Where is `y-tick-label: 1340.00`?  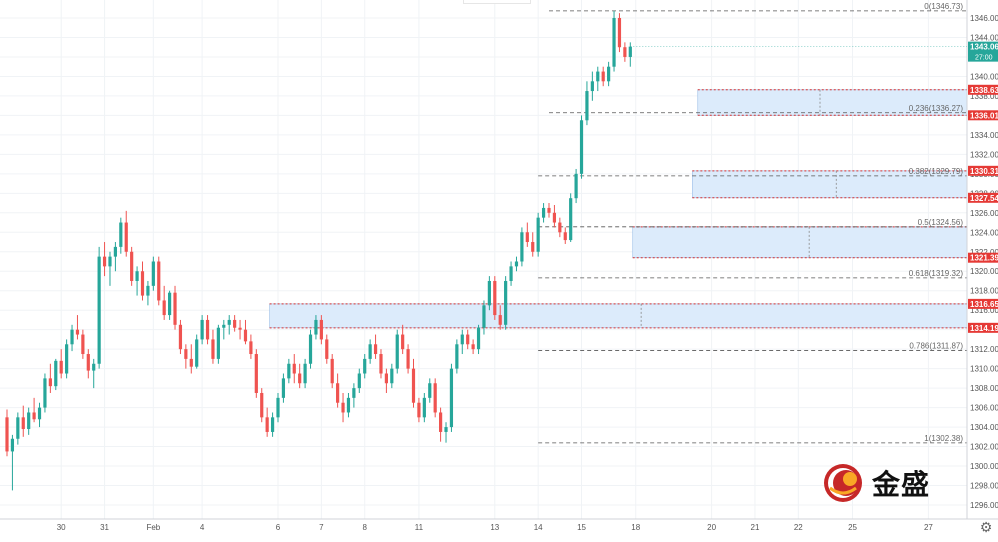
y-tick-label: 1340.00 is located at coordinates (984, 76).